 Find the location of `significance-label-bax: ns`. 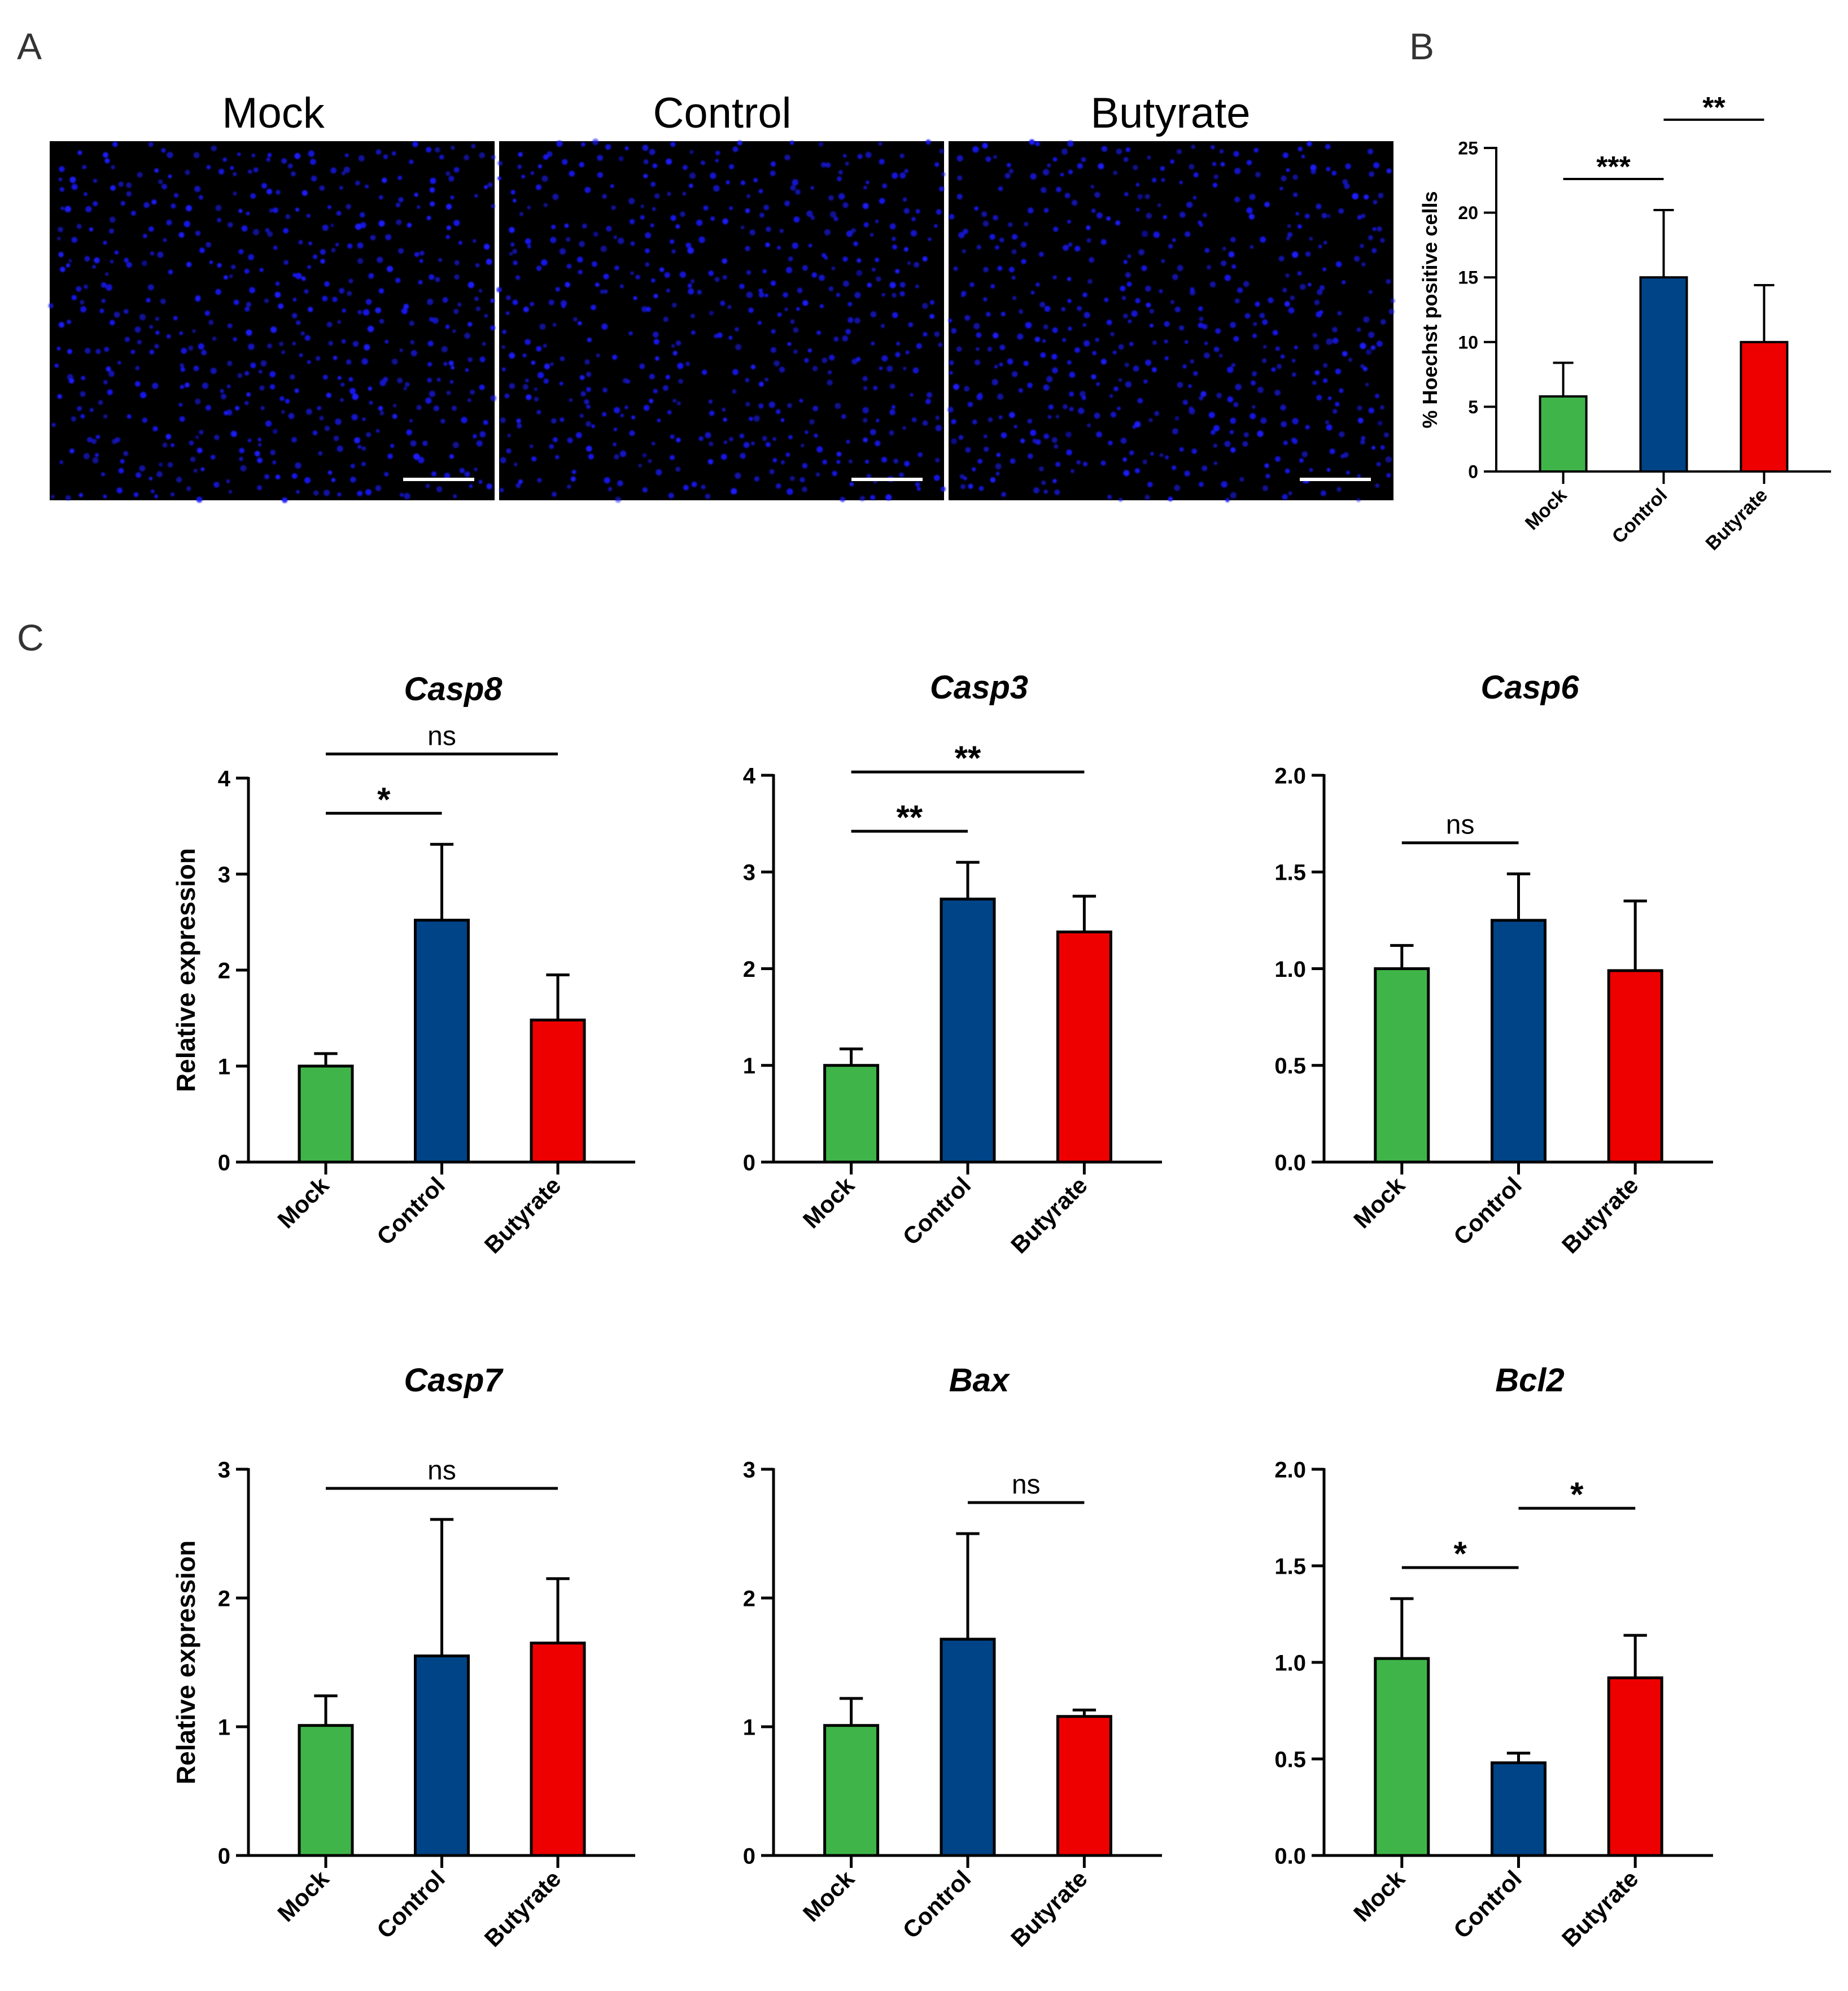

significance-label-bax: ns is located at coordinates (1026, 1485).